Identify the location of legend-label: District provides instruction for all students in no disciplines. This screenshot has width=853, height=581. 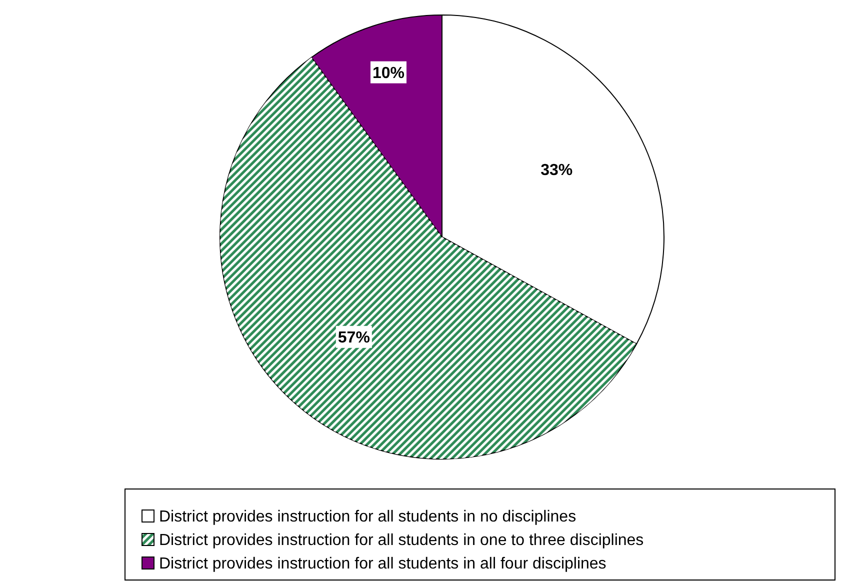
(367, 517).